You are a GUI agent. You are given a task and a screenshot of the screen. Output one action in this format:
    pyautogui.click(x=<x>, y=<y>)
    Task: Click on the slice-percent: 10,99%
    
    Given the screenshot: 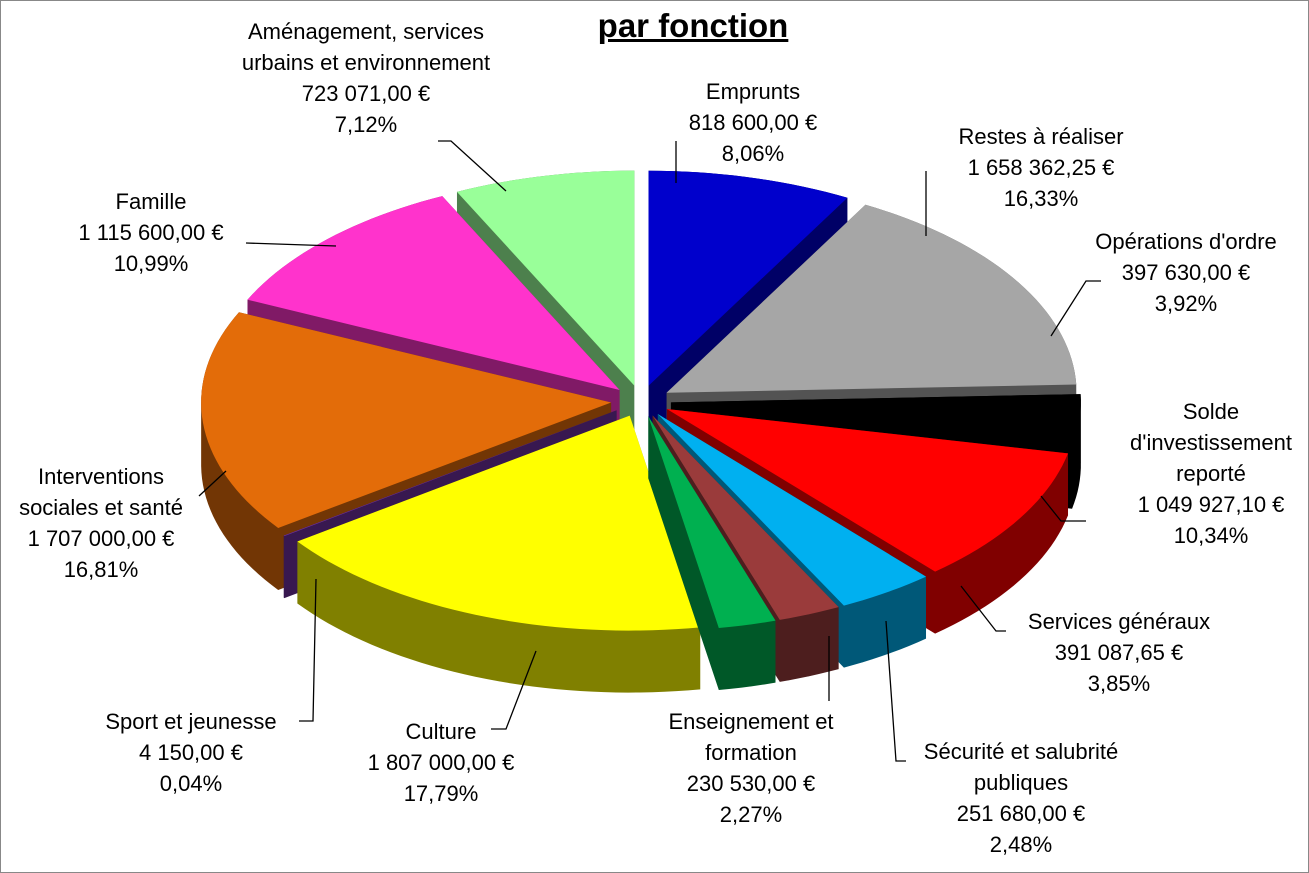 What is the action you would take?
    pyautogui.click(x=151, y=263)
    